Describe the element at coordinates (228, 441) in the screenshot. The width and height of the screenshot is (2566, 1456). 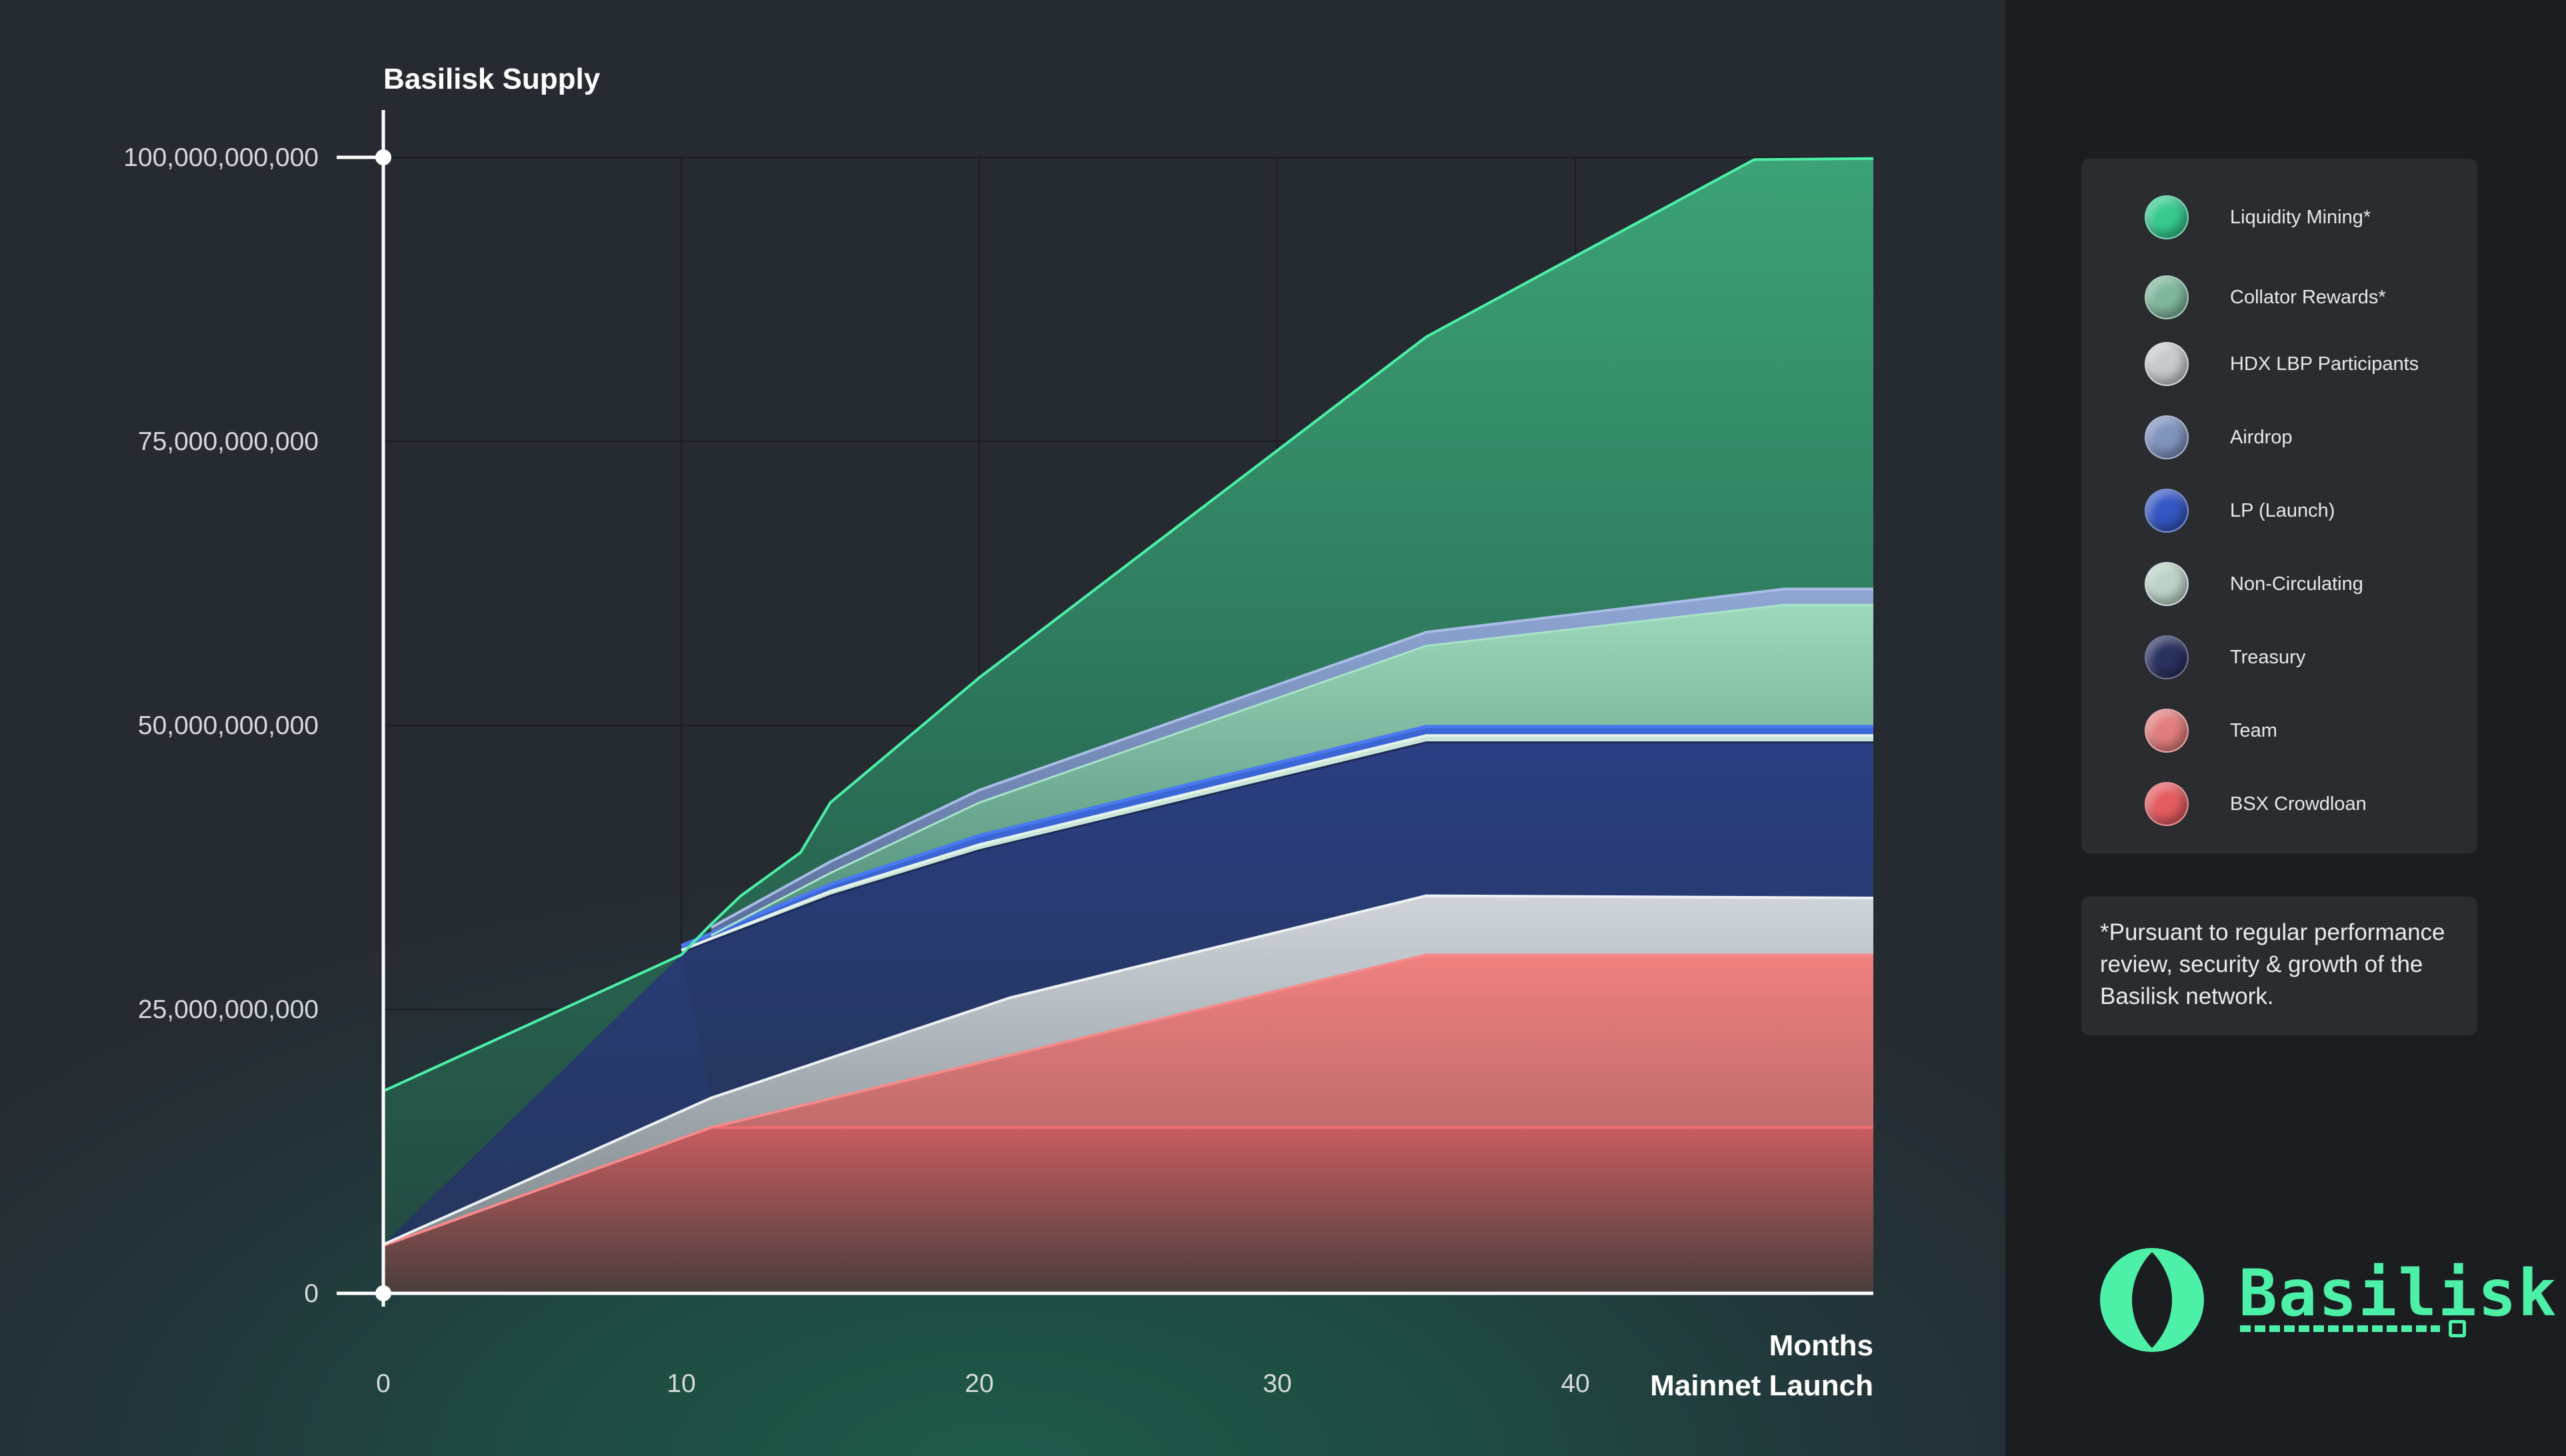
I see `y-tick-label: 75,000,000,000` at that location.